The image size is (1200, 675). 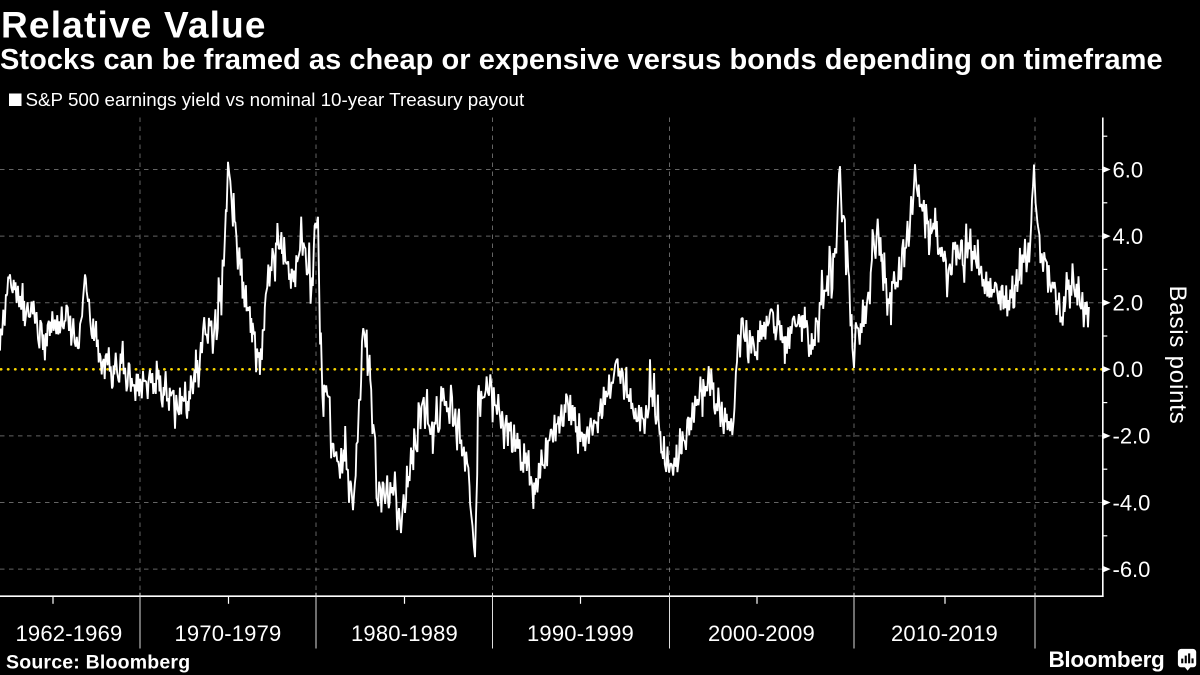 I want to click on svg-text: Source: Bloomberg, so click(x=98, y=663).